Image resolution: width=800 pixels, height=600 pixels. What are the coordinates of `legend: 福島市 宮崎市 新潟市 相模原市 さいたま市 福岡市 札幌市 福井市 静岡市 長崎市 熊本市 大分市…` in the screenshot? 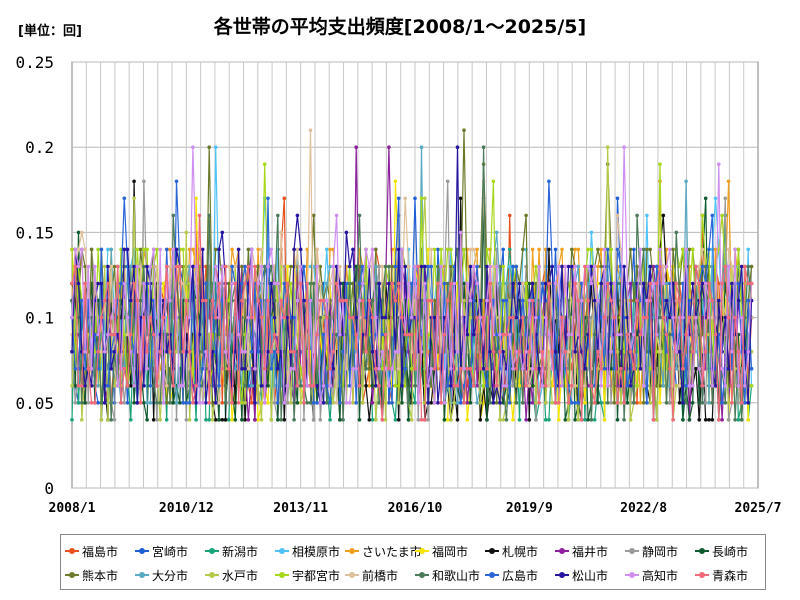 It's located at (413, 562).